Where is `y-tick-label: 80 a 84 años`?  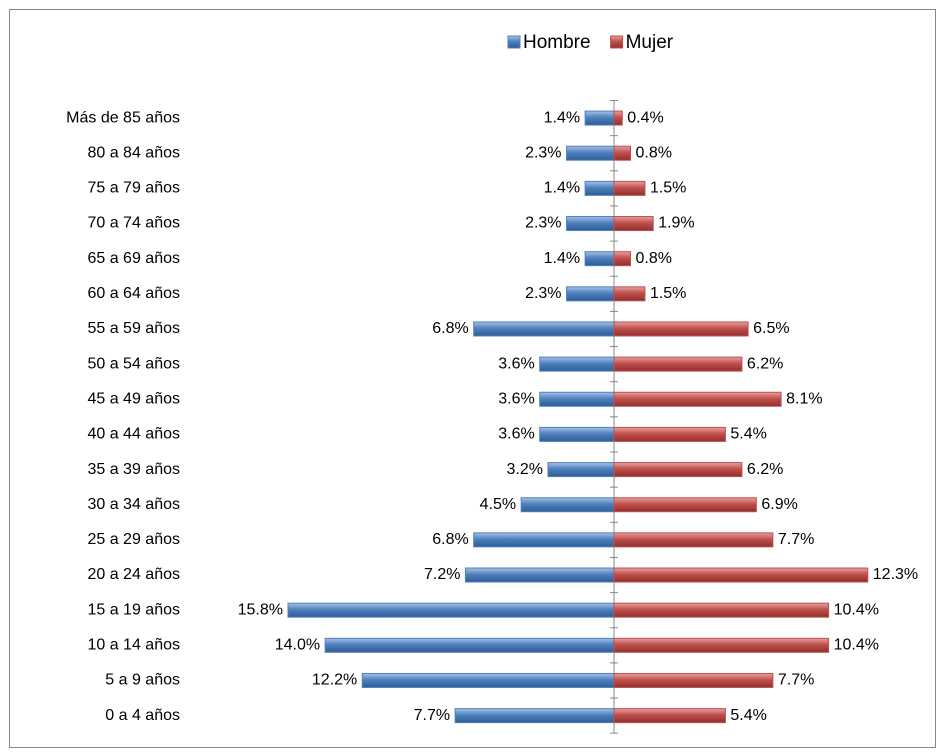 y-tick-label: 80 a 84 años is located at coordinates (133, 152).